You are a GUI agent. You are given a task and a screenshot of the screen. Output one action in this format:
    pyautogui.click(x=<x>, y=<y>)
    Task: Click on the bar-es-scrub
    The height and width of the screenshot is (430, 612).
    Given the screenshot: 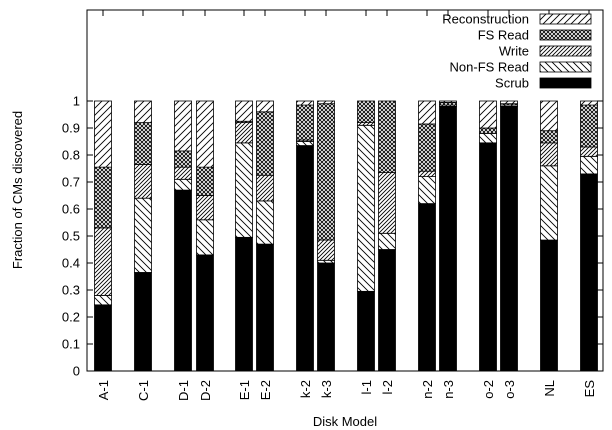 What is the action you would take?
    pyautogui.click(x=589, y=272)
    